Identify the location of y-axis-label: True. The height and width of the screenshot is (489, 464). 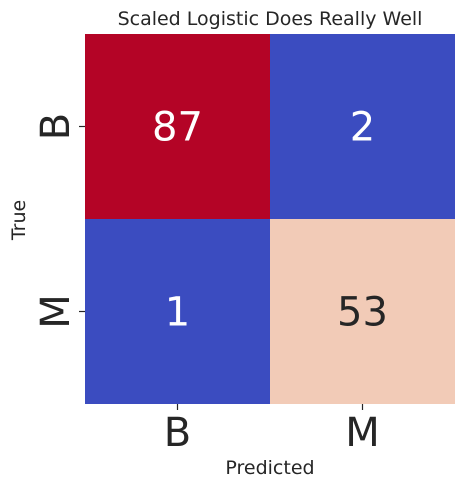
(19, 220).